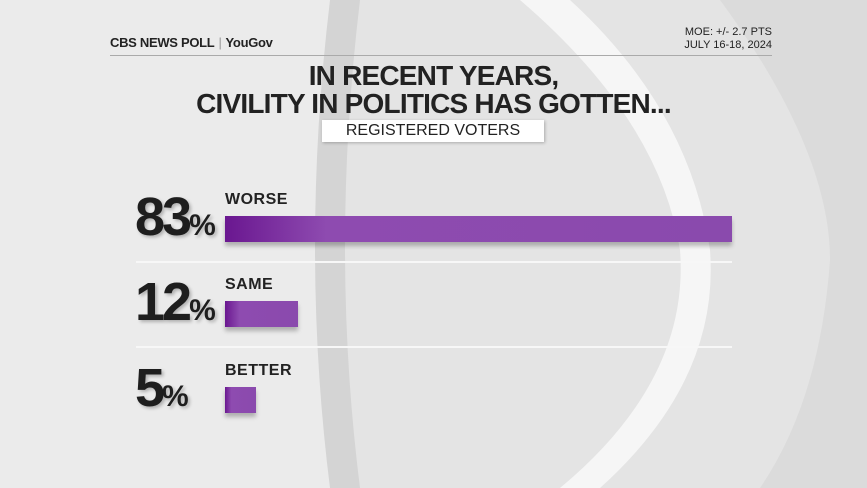 Image resolution: width=867 pixels, height=488 pixels. Describe the element at coordinates (478, 229) in the screenshot. I see `bar-worse` at that location.